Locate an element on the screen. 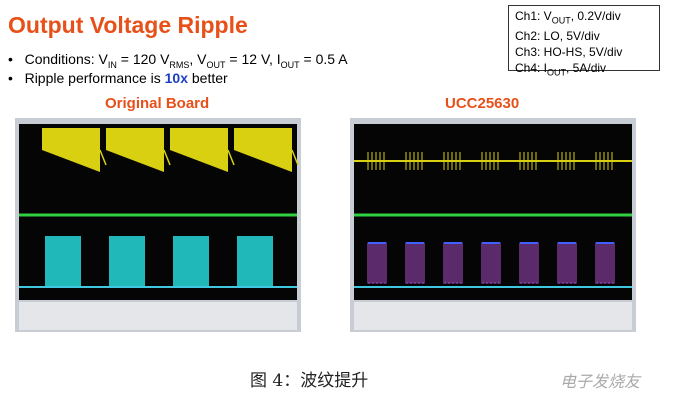 Image resolution: width=674 pixels, height=409 pixels. text: , V is located at coordinates (198, 59).